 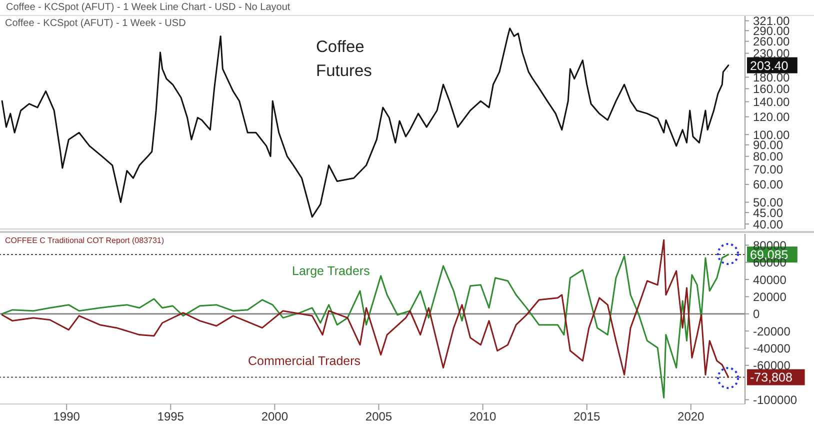 I want to click on y-tick-label: 120.00, so click(x=771, y=117).